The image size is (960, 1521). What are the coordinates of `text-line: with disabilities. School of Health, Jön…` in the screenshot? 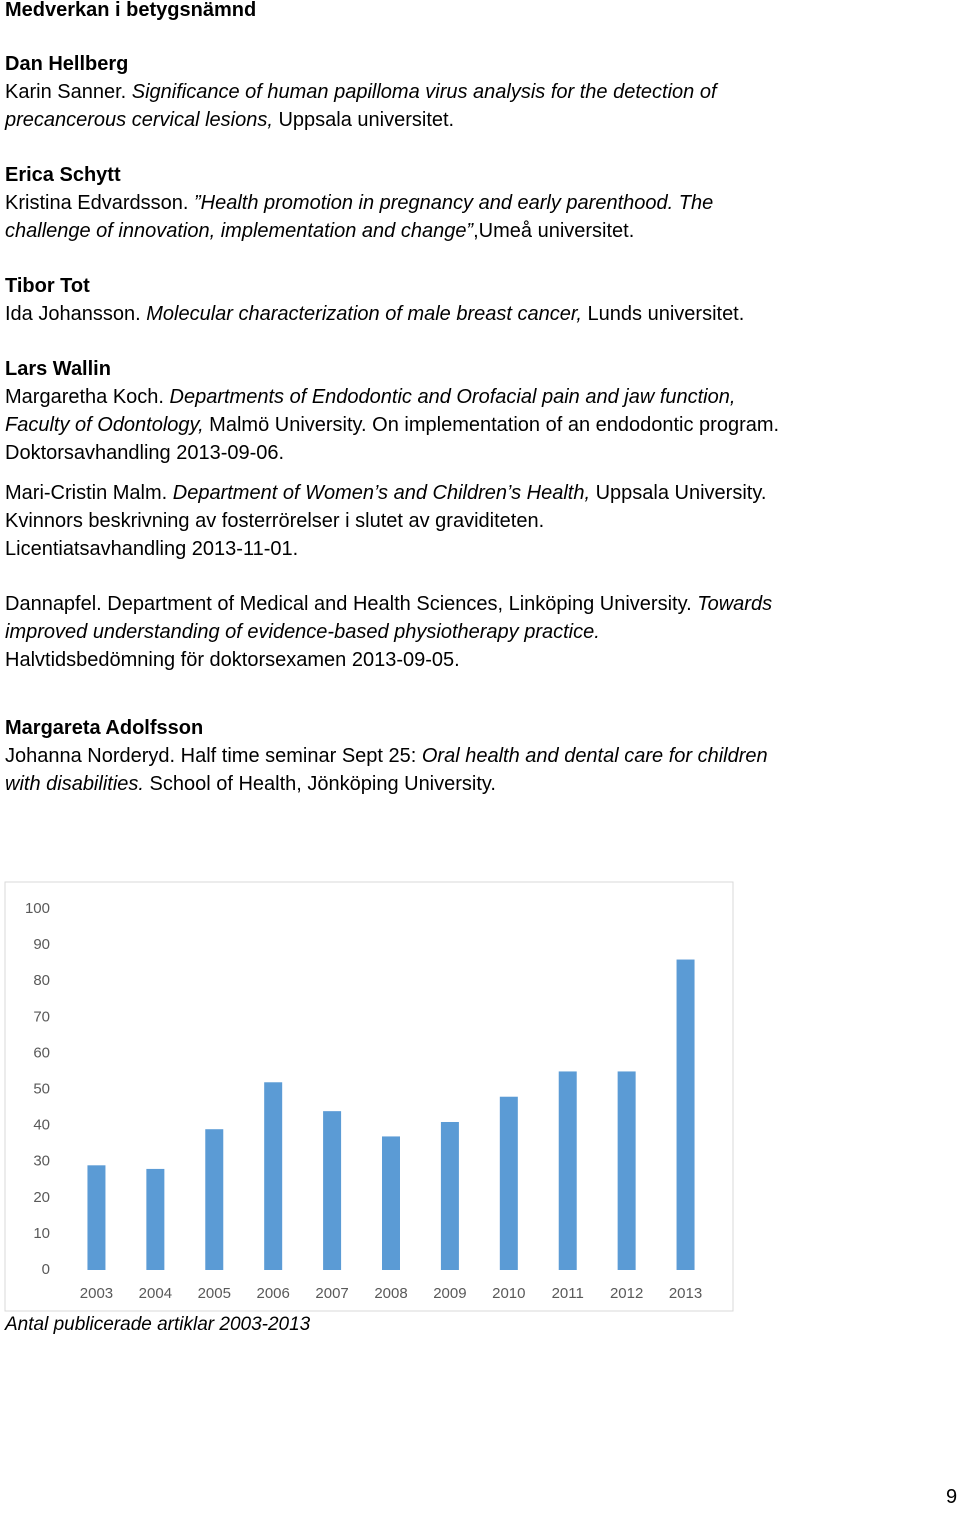 It's located at (250, 784).